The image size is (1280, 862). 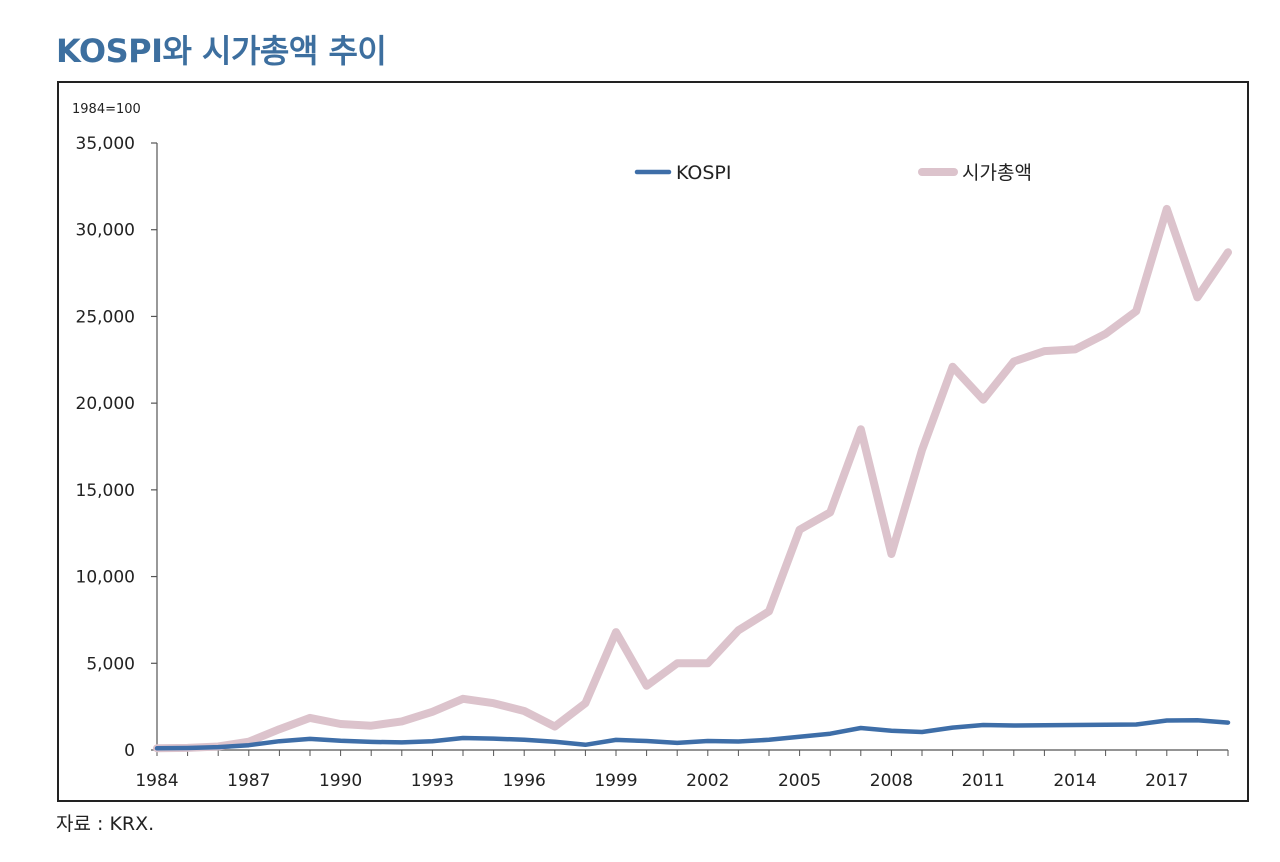 I want to click on y-tick-label: 15,000, so click(x=105, y=491).